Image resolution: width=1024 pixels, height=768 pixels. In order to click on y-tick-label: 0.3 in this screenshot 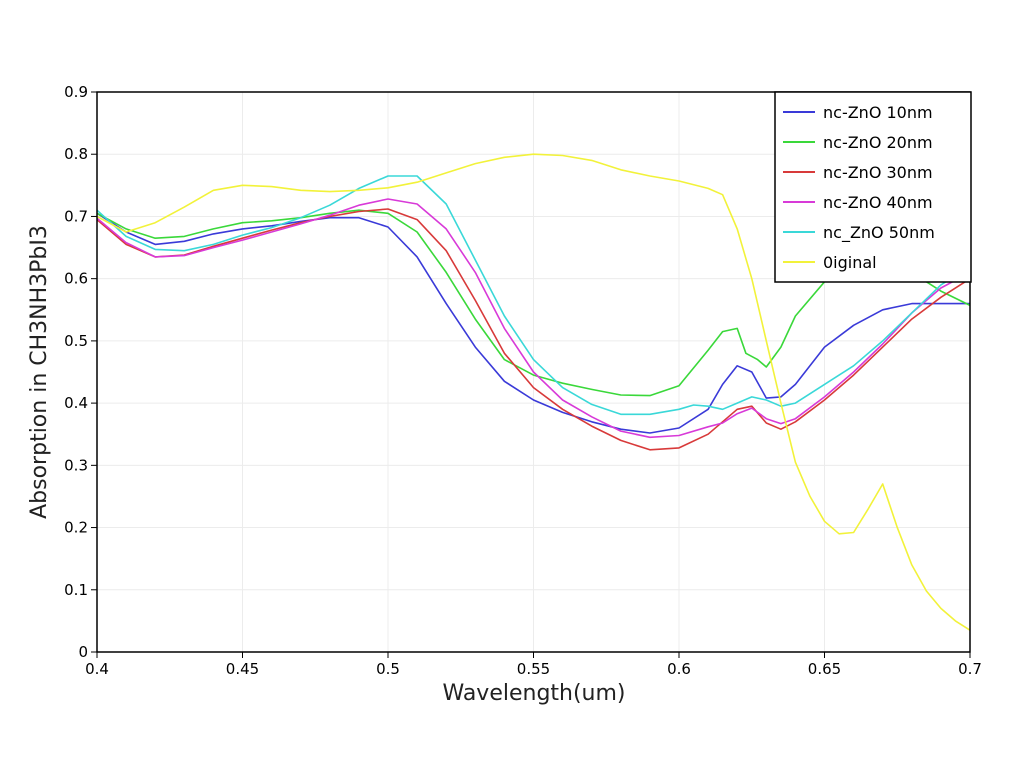, I will do `click(76, 465)`.